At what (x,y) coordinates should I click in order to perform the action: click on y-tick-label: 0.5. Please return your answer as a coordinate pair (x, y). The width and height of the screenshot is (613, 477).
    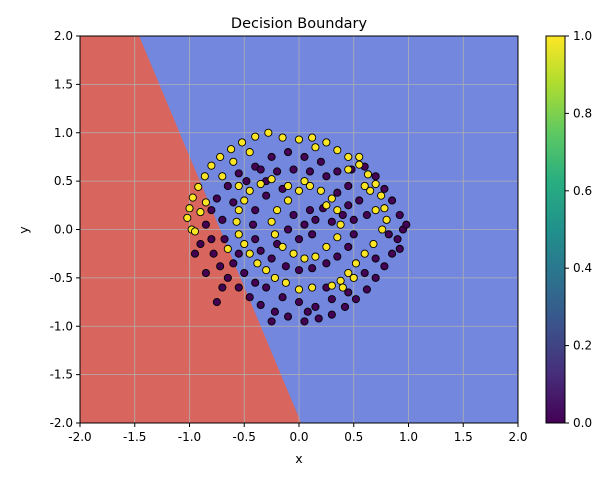
    Looking at the image, I should click on (63, 181).